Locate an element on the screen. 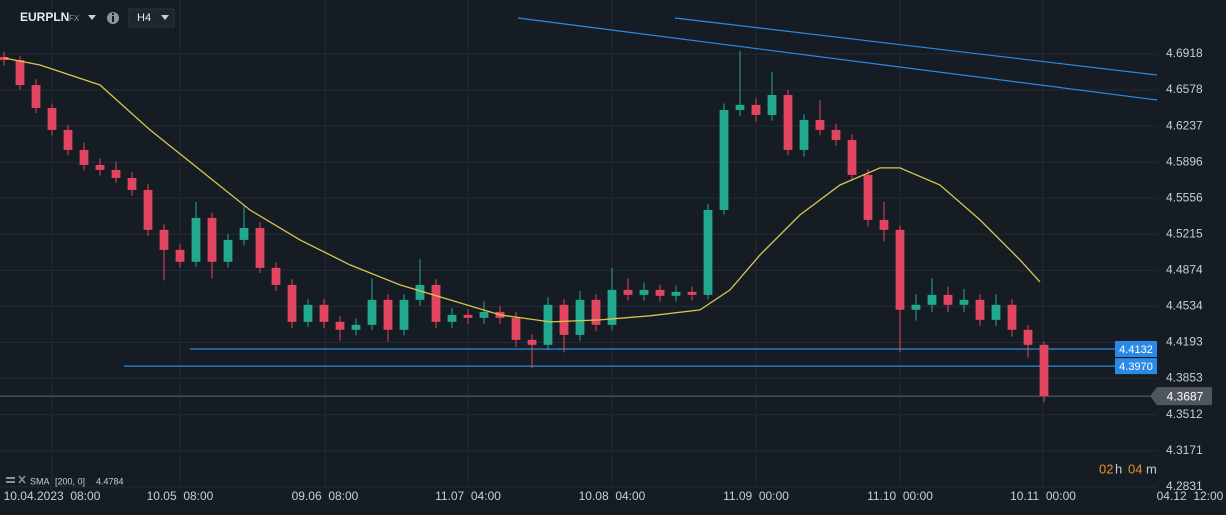 This screenshot has height=515, width=1226. indicator-params: [200, 0] is located at coordinates (70, 481).